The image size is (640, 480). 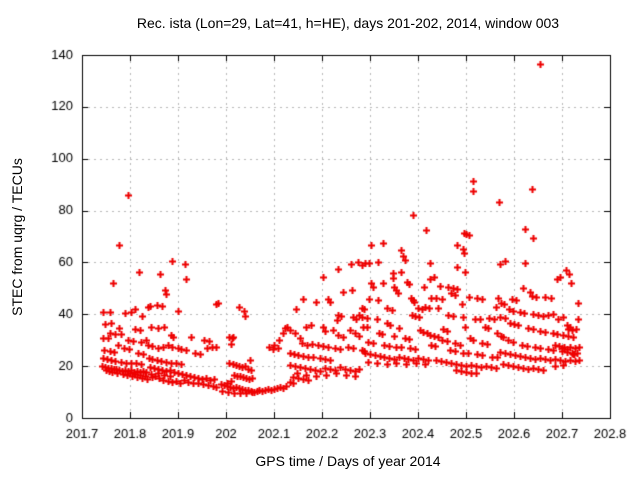 What do you see at coordinates (17, 237) in the screenshot?
I see `y-axis-label: STEC from uqrg / TECUs` at bounding box center [17, 237].